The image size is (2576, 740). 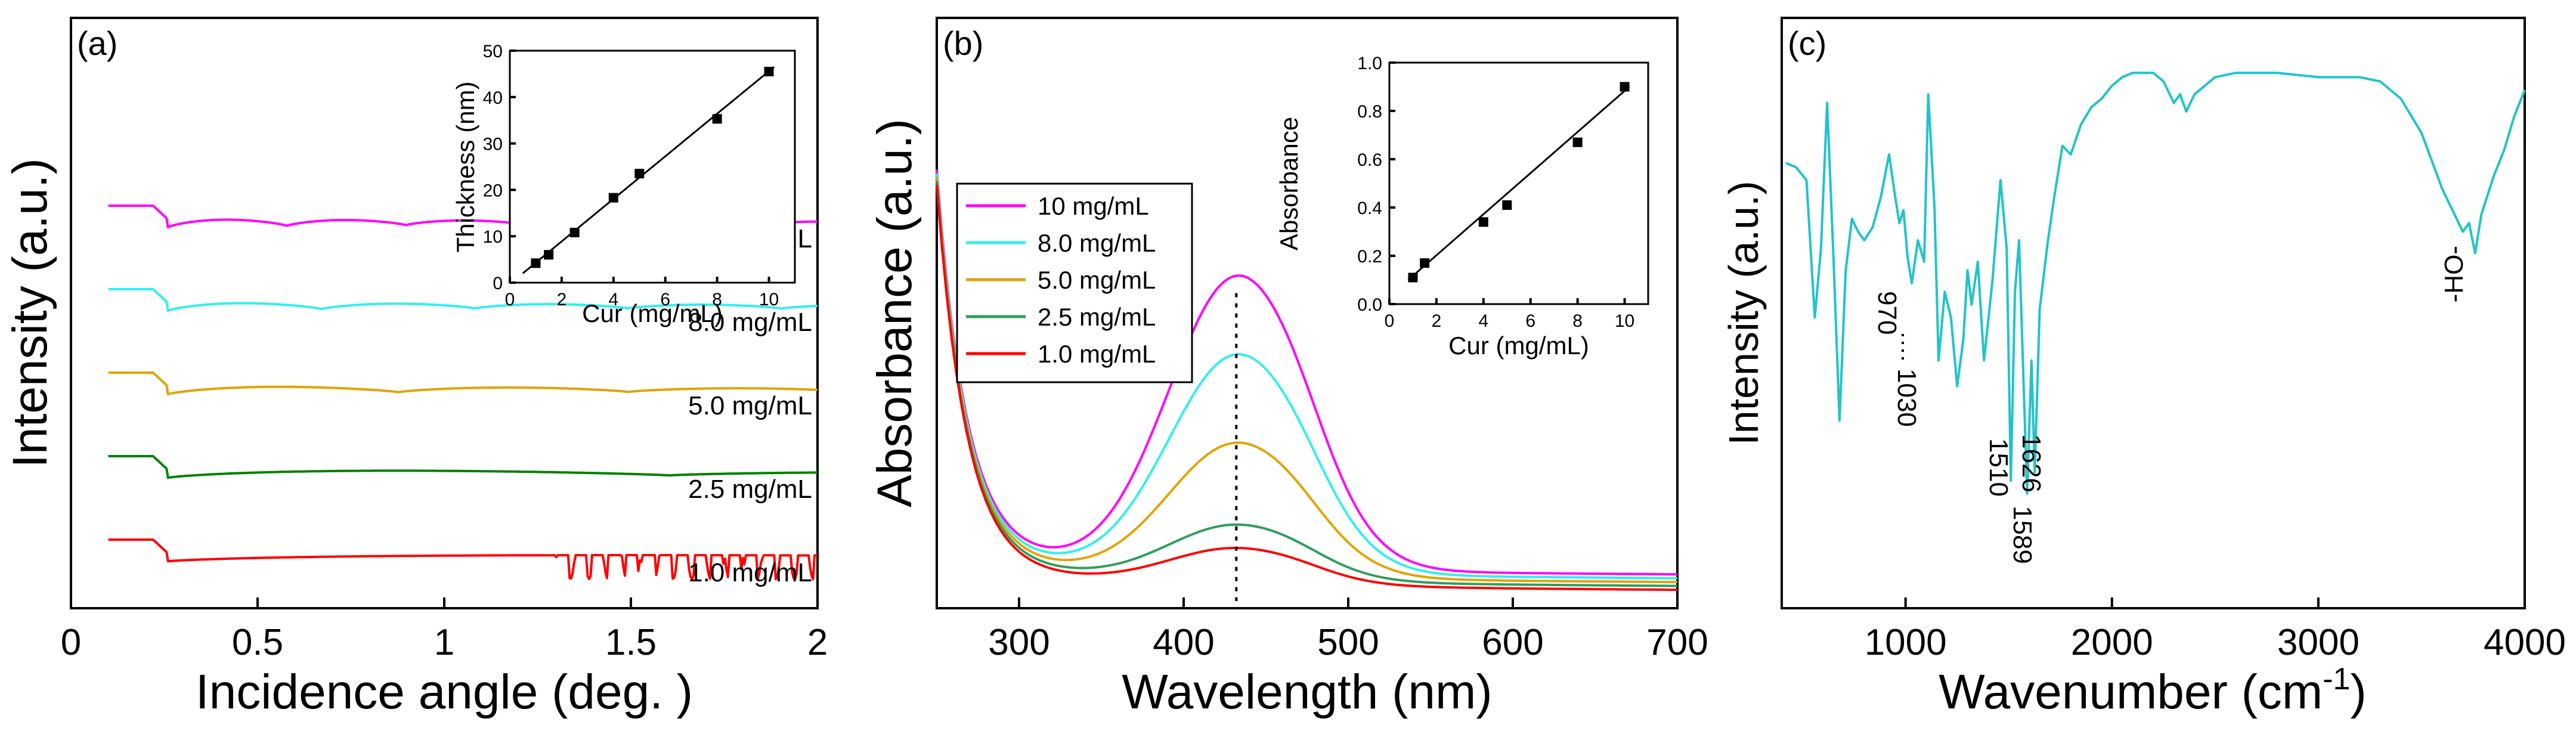 I want to click on panel-a-inset-ytick-label-3: 30, so click(x=493, y=145).